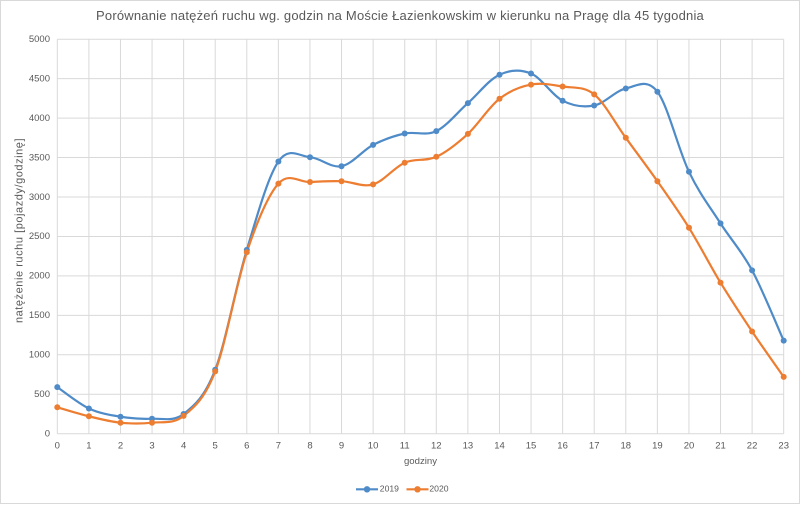 The image size is (800, 509). I want to click on svg-text: 14, so click(499, 445).